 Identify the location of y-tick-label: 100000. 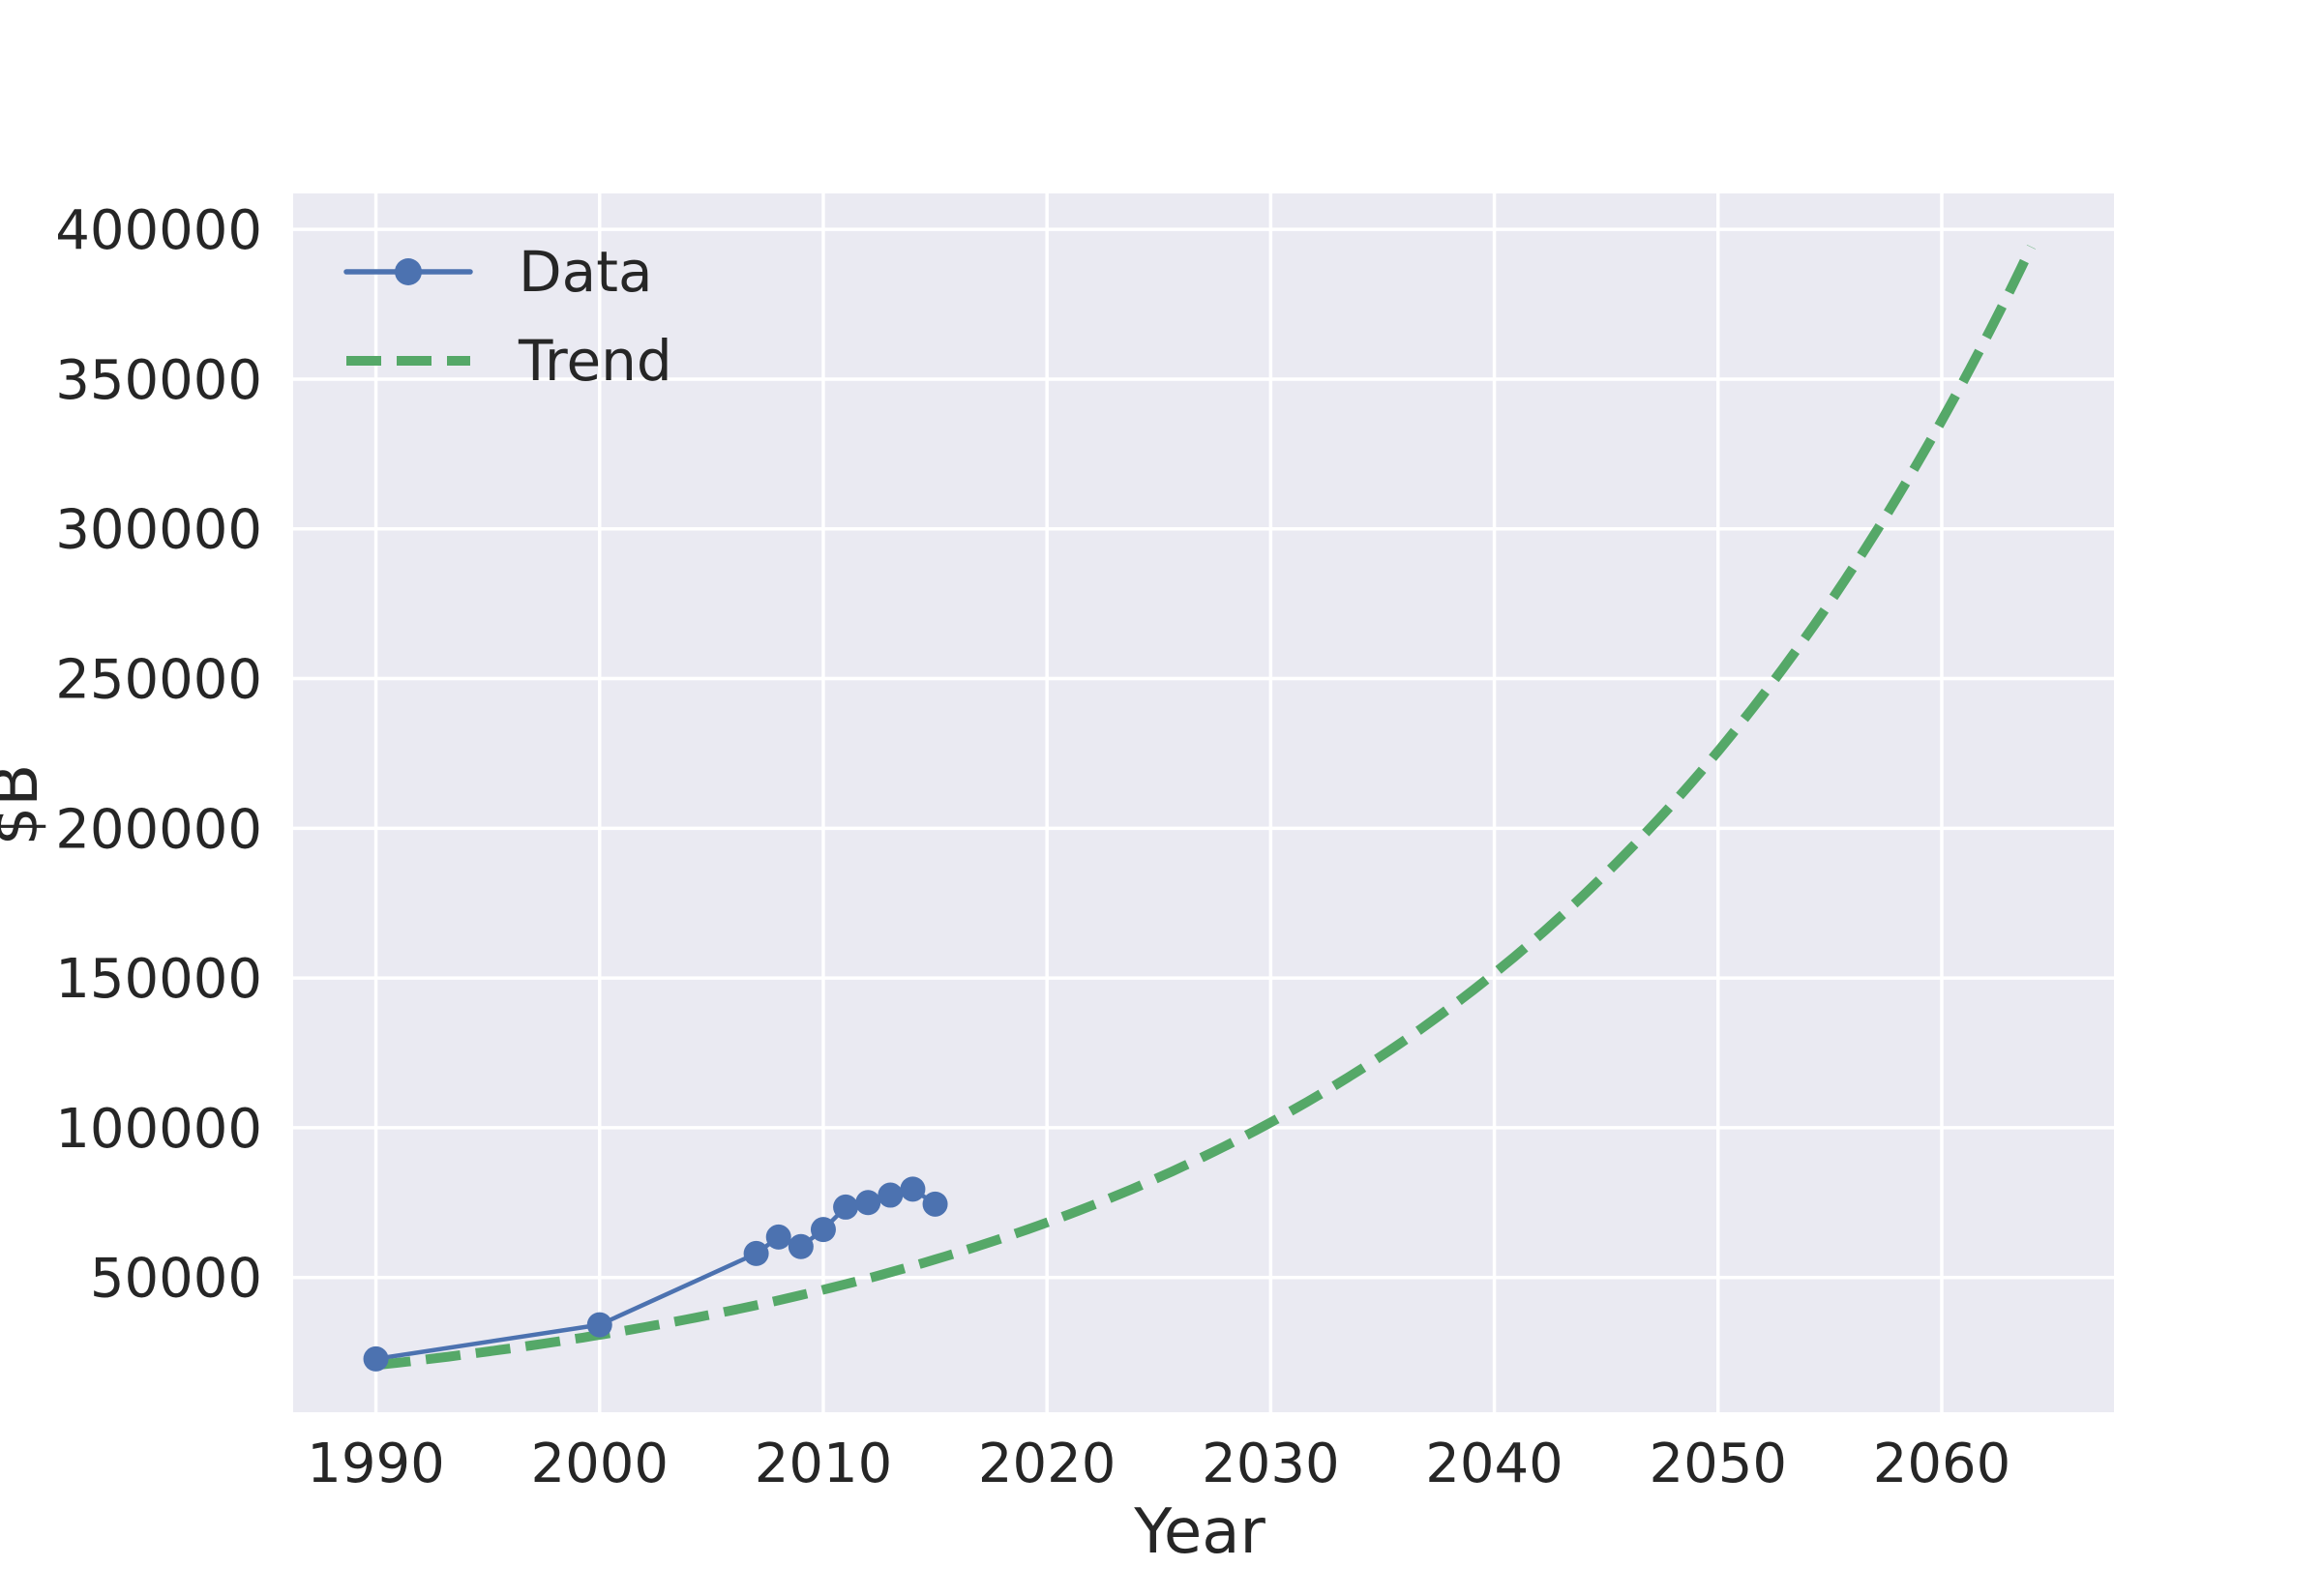
(158, 1129).